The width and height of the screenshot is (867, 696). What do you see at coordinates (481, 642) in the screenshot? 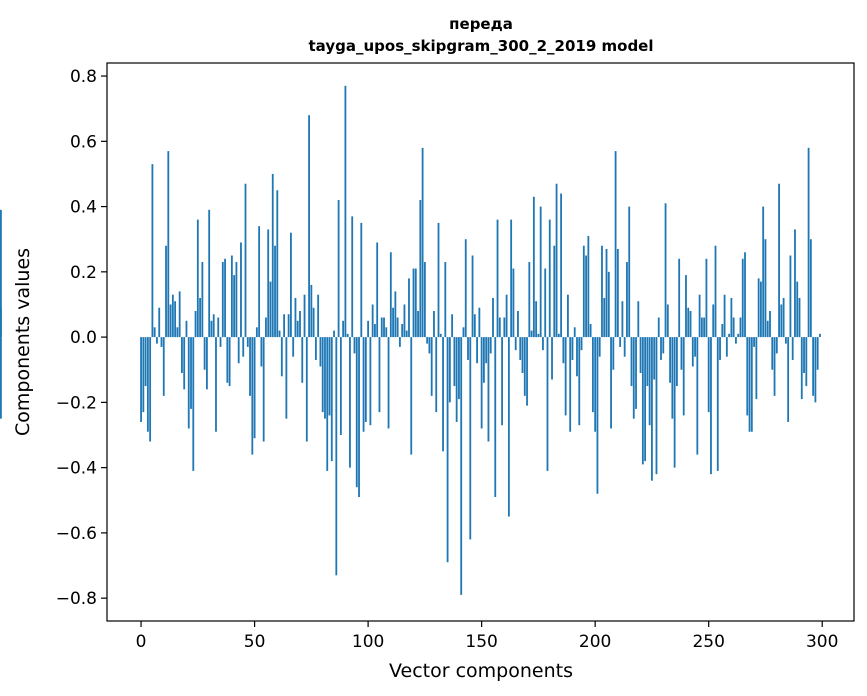
I see `x-tick-label: 150` at bounding box center [481, 642].